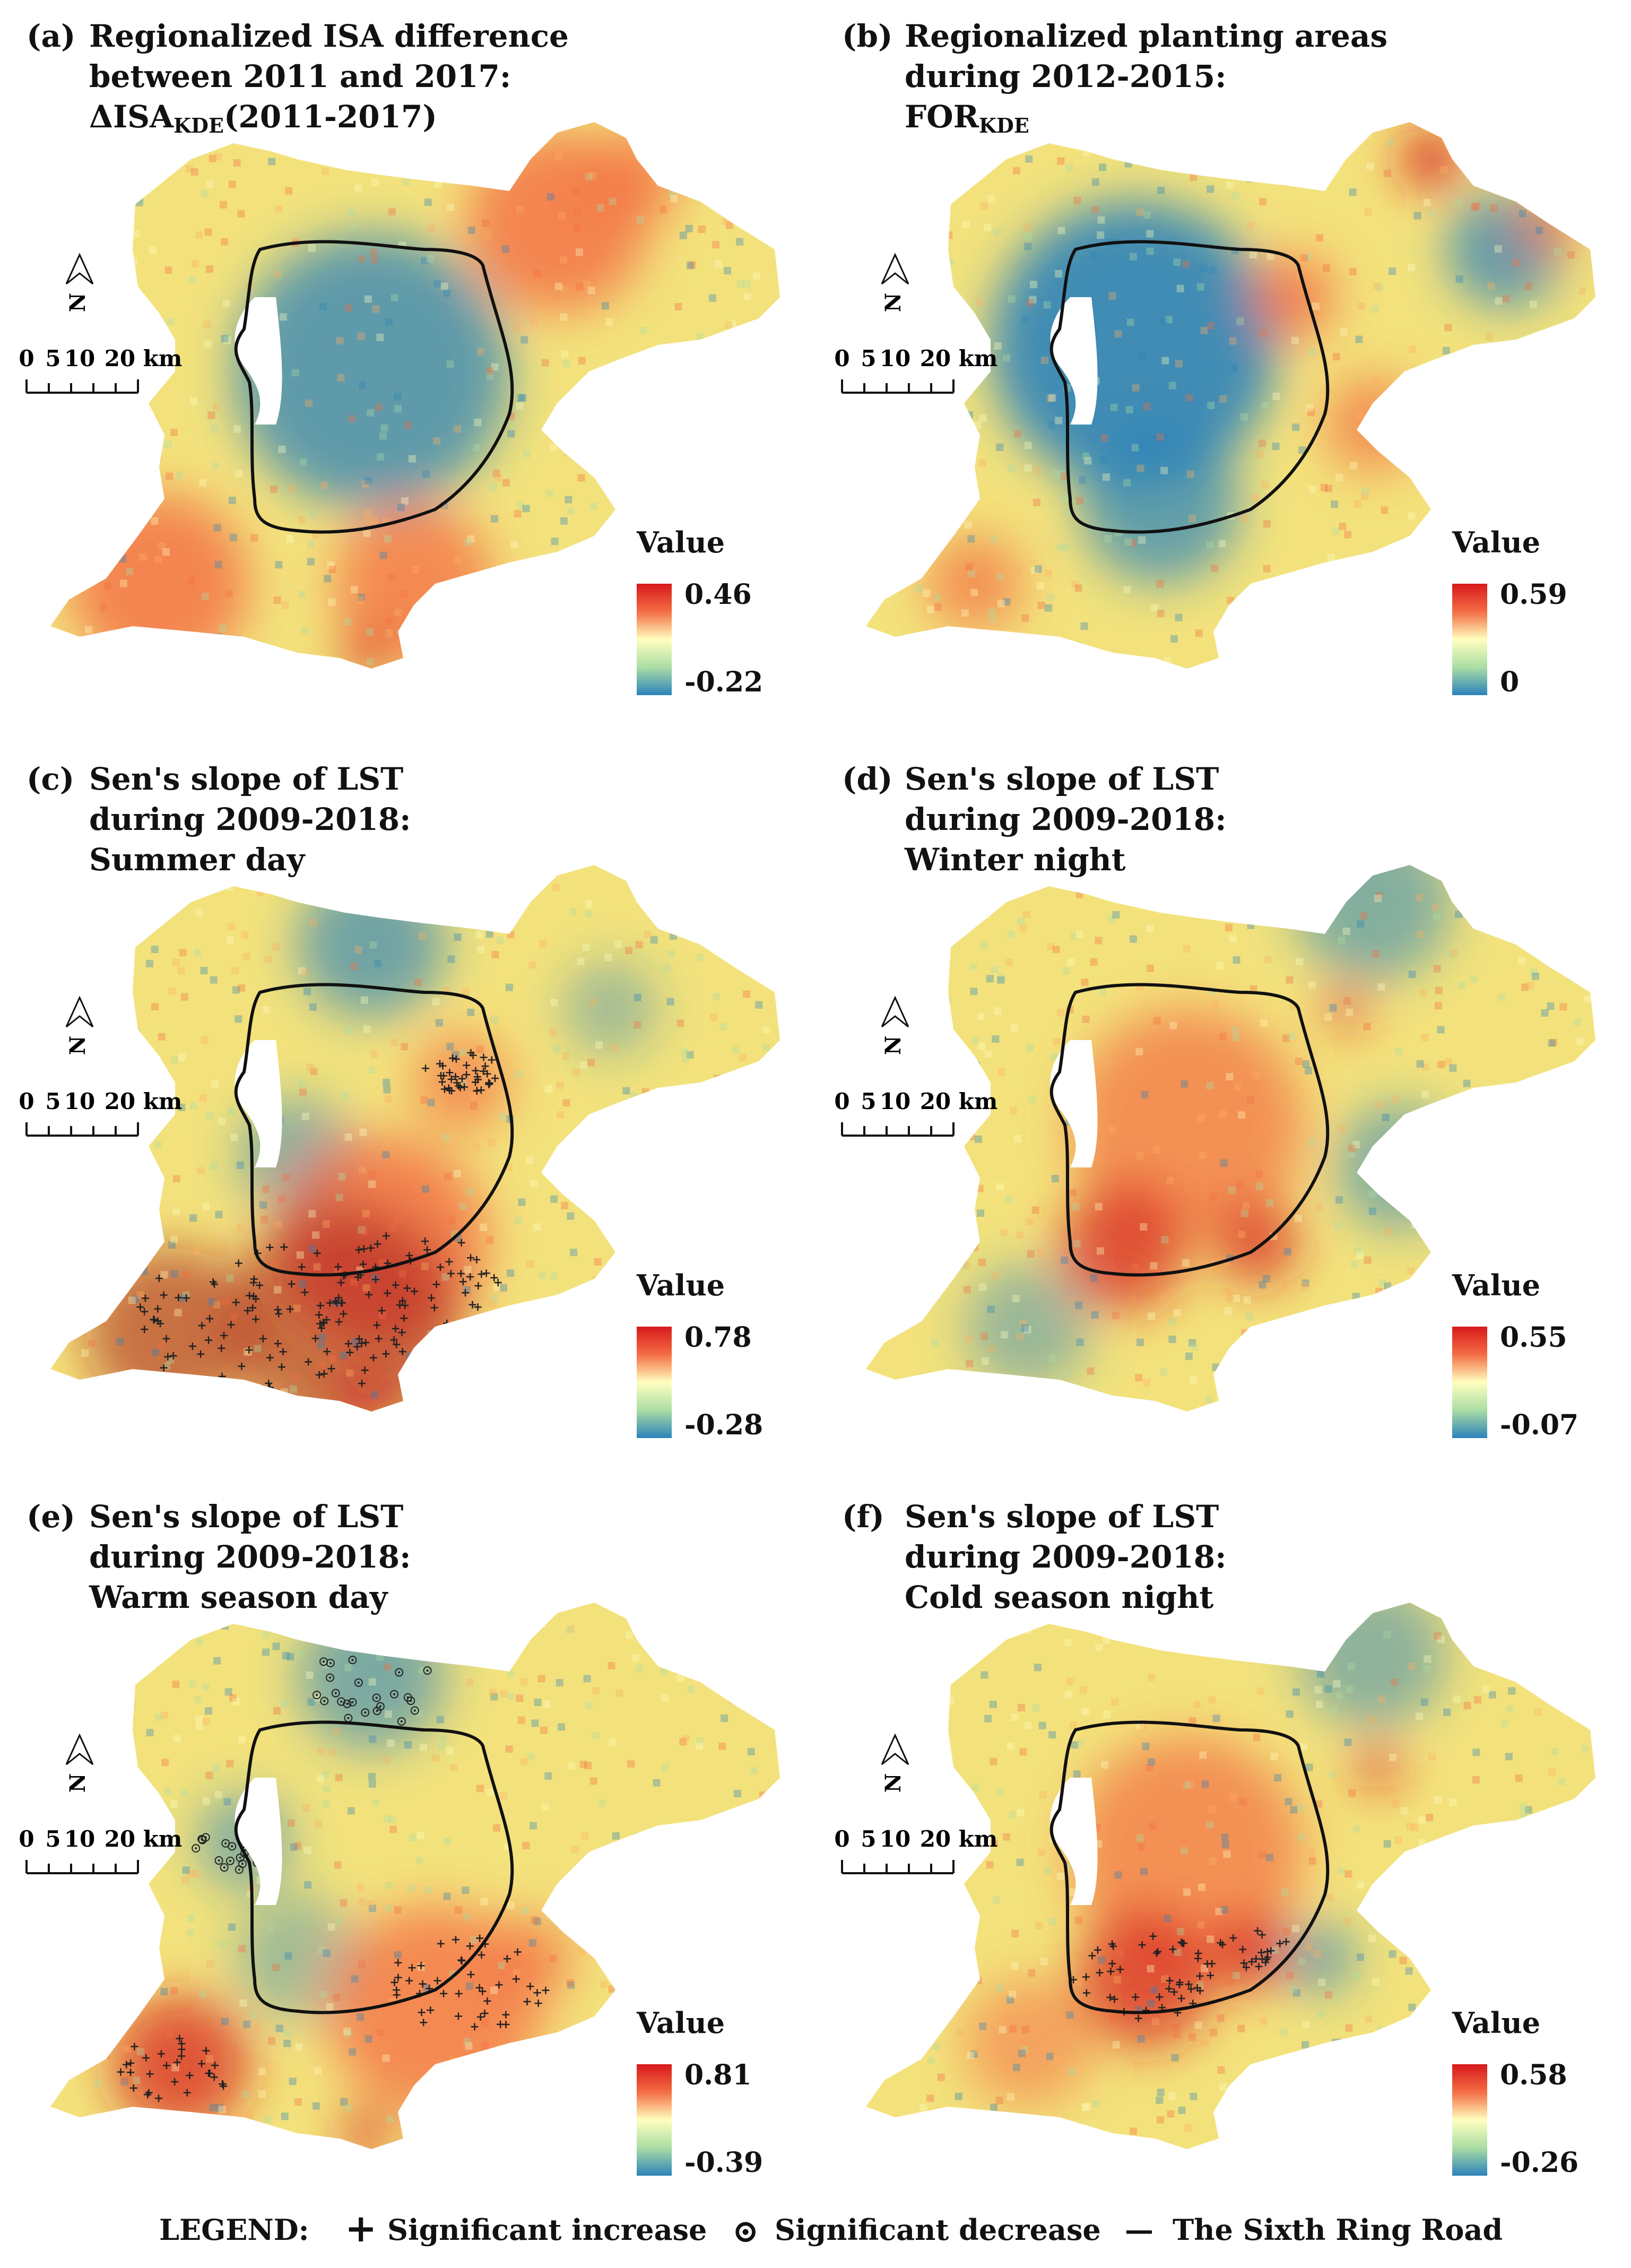 The width and height of the screenshot is (1631, 2268). What do you see at coordinates (1214, 408) in the screenshot?
I see `map-raster: N0 5 10 20 km` at bounding box center [1214, 408].